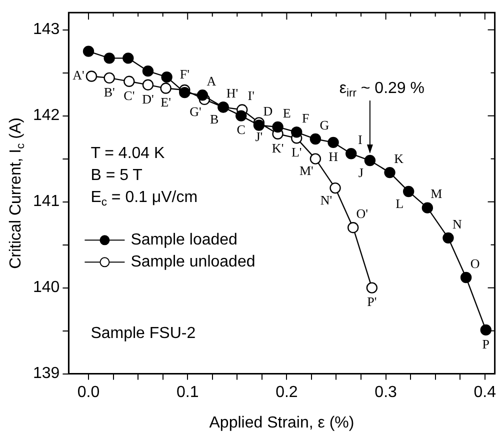 Image resolution: width=501 pixels, height=437 pixels. What do you see at coordinates (241, 130) in the screenshot?
I see `data-label: C` at bounding box center [241, 130].